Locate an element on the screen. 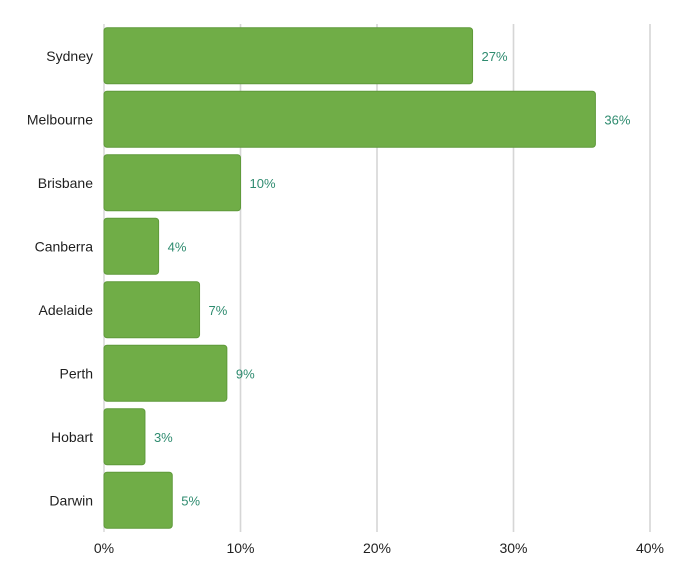 The width and height of the screenshot is (680, 587). data-label: 10% is located at coordinates (263, 183).